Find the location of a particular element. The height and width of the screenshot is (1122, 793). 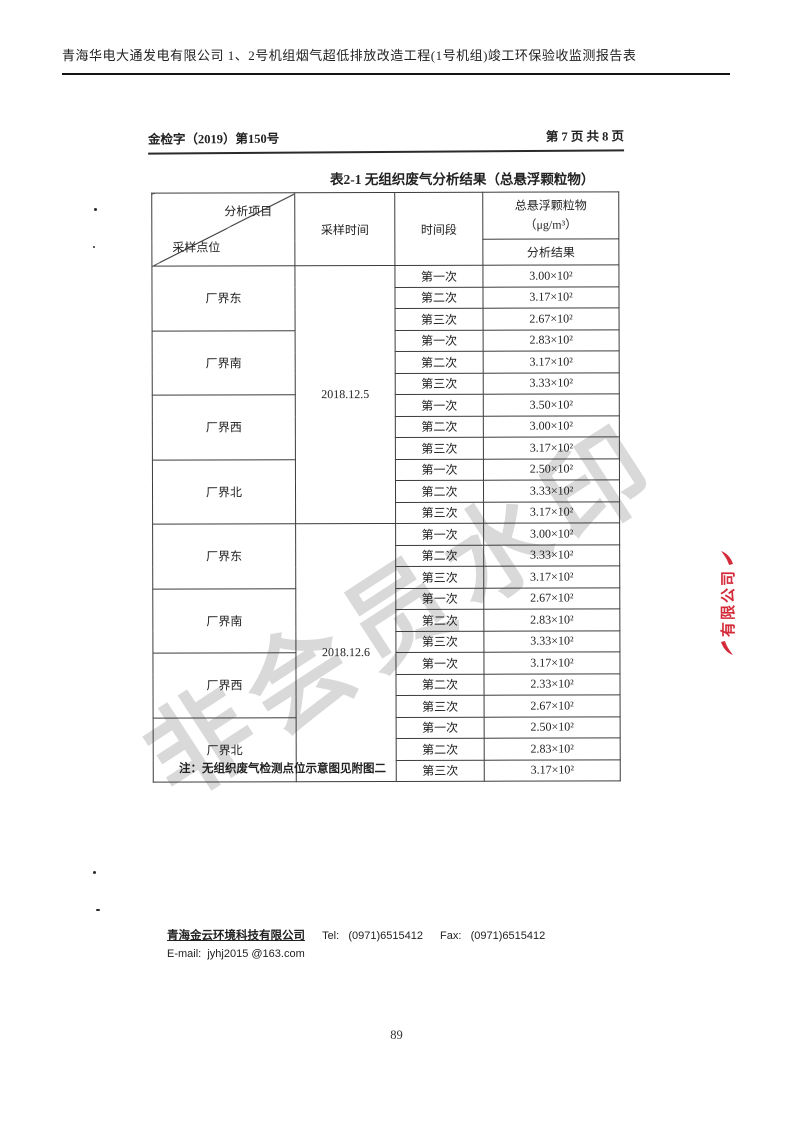

diagonal-header-cell: 分析项目 采样点位 is located at coordinates (223, 229).